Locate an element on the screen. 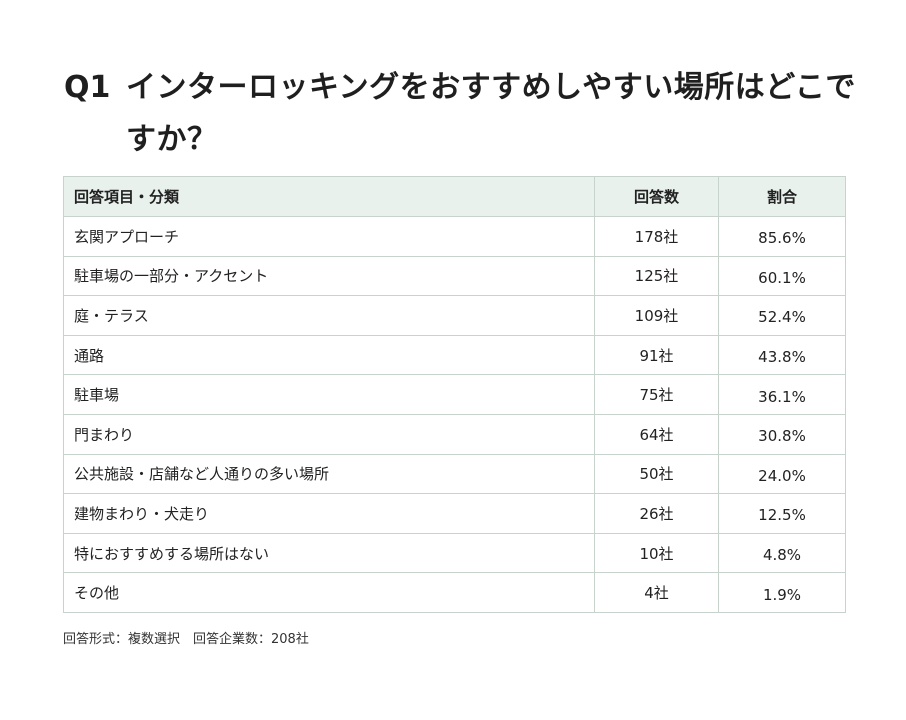 The image size is (906, 720). question-number: Q1 is located at coordinates (87, 87).